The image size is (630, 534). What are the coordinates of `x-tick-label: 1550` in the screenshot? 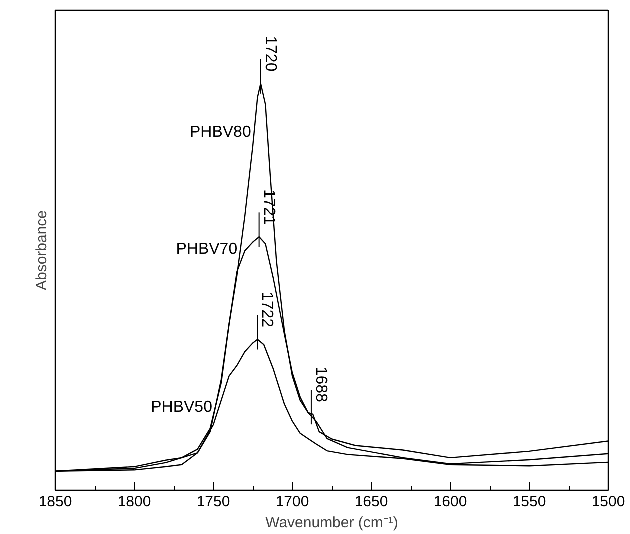 It's located at (529, 502).